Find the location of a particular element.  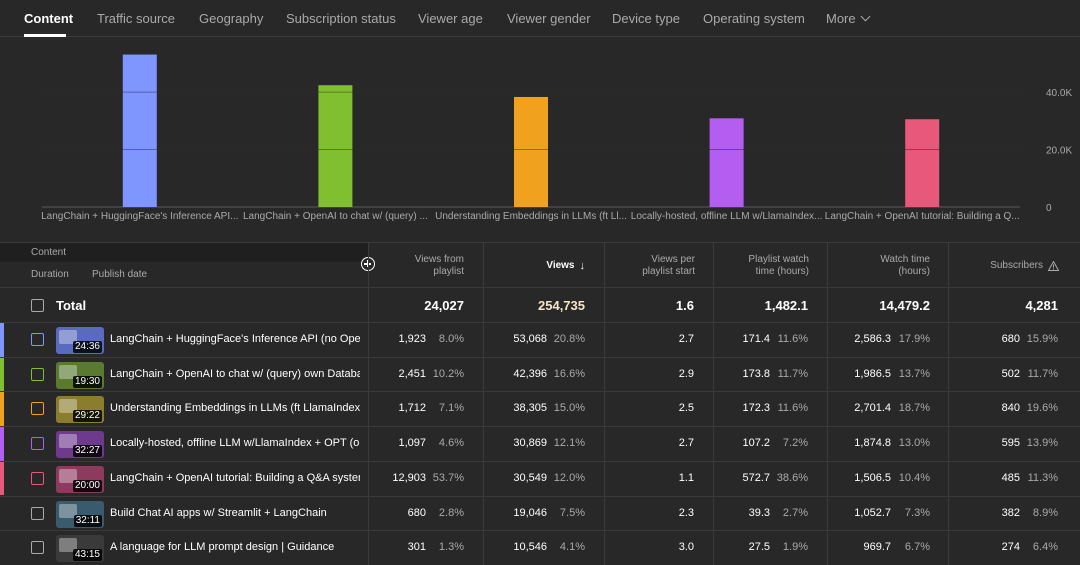

tab-device-type: Device type is located at coordinates (646, 18).